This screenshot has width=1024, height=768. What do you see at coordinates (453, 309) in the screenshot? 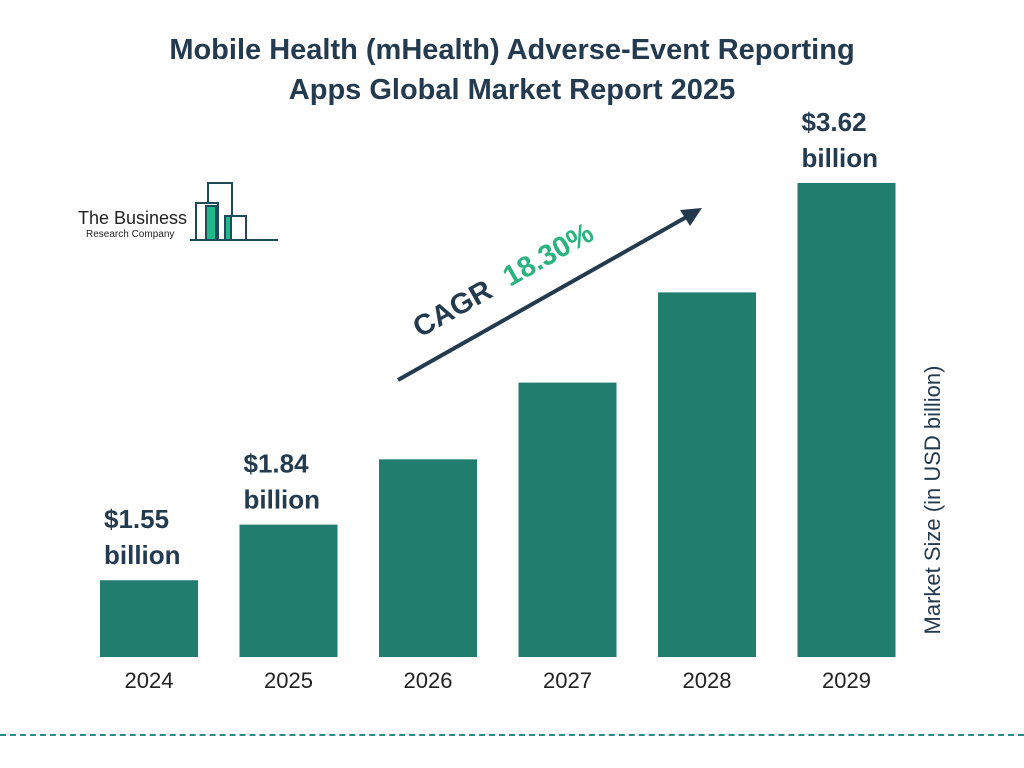
I see `cagr-label: CAGR` at bounding box center [453, 309].